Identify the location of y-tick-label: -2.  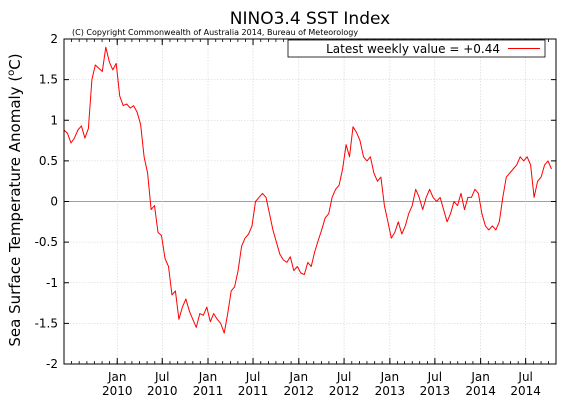
(52, 364).